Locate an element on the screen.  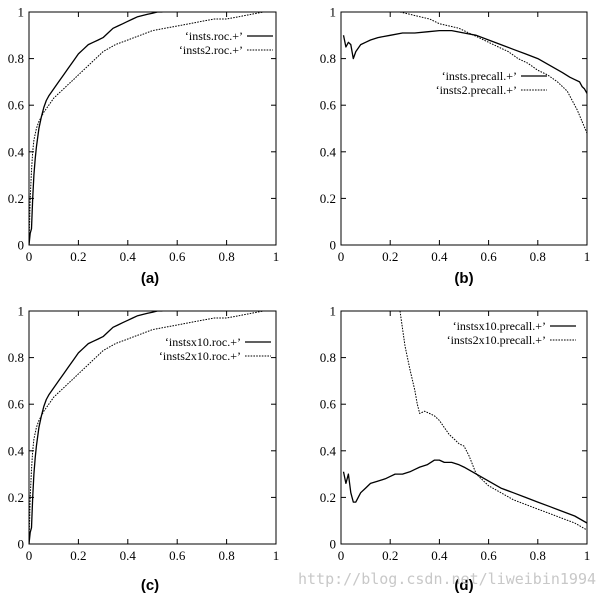
watermark: http://blog.csdn.net/liweibin1994 is located at coordinates (447, 579).